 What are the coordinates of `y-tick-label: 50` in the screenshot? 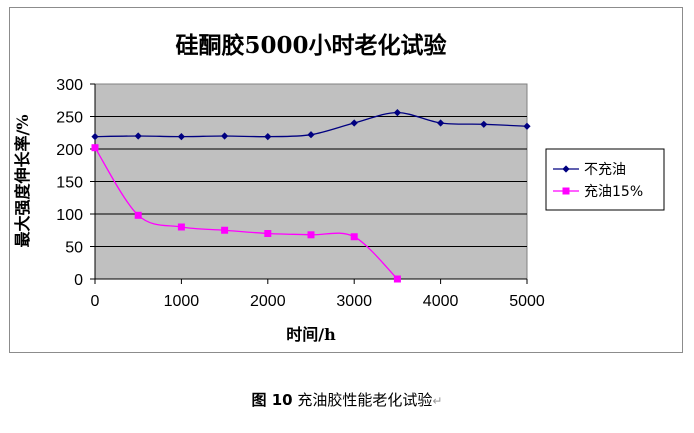 It's located at (74, 248).